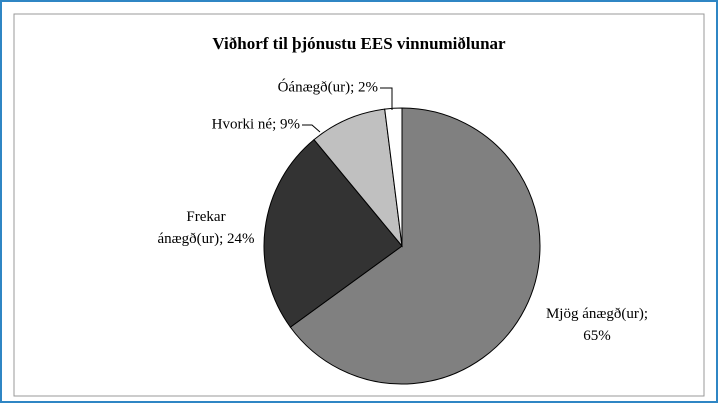 This screenshot has height=403, width=718. What do you see at coordinates (256, 124) in the screenshot?
I see `data-label: Hvorki né; 9%` at bounding box center [256, 124].